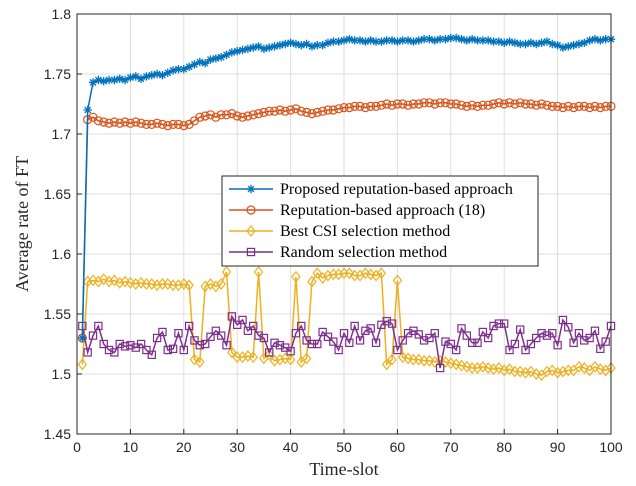  I want to click on x-tick-label: 20, so click(184, 447).